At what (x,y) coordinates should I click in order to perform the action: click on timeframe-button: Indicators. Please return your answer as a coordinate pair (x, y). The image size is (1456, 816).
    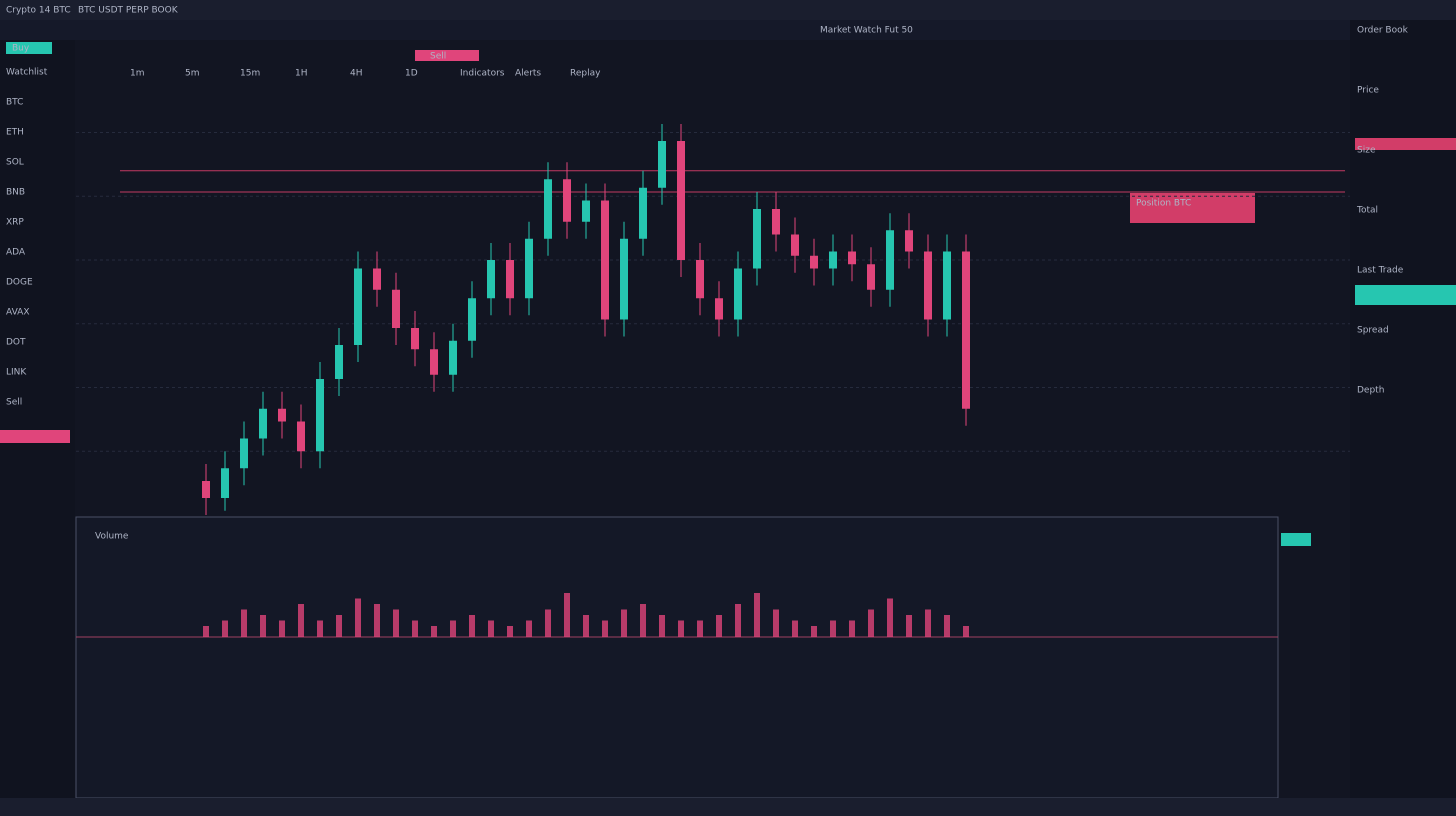
    Looking at the image, I should click on (482, 74).